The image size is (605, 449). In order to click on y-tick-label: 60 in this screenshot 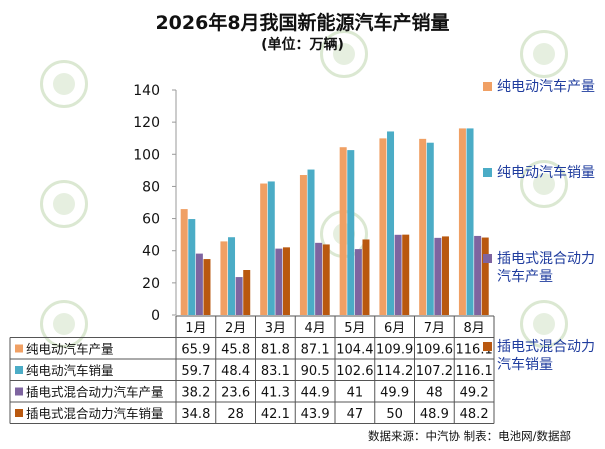, I will do `click(151, 220)`.